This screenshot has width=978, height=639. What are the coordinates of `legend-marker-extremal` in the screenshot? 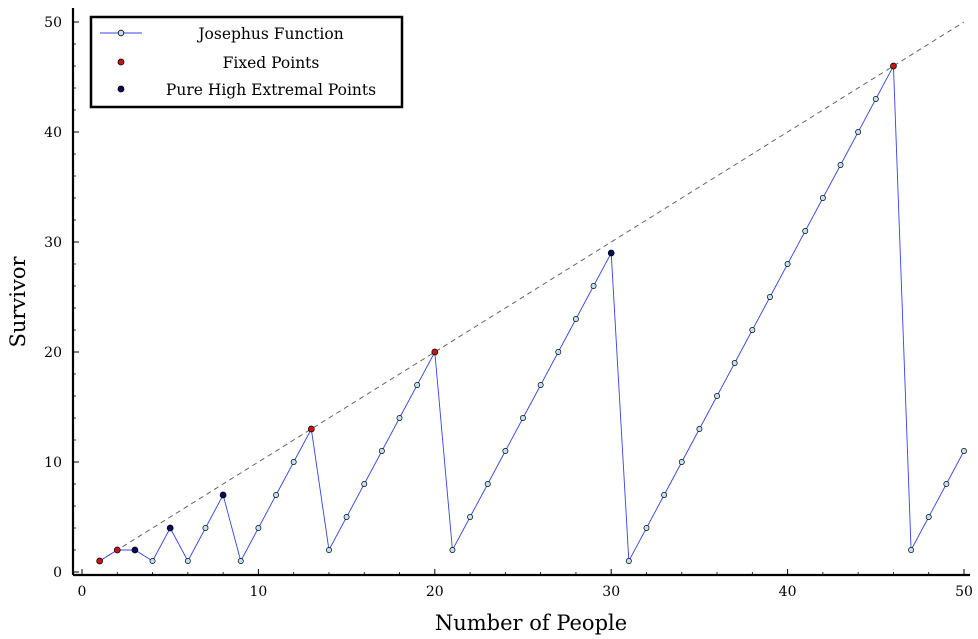 It's located at (121, 89).